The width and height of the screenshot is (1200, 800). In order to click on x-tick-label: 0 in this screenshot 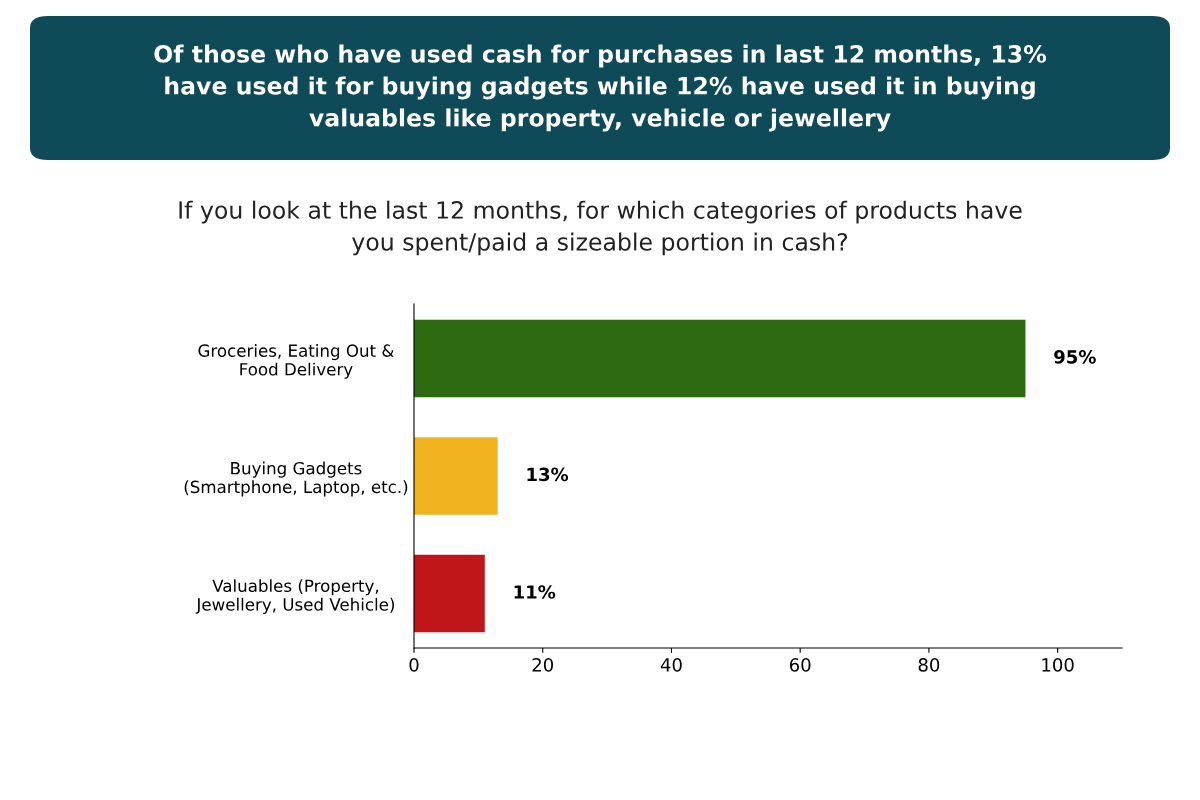, I will do `click(414, 665)`.